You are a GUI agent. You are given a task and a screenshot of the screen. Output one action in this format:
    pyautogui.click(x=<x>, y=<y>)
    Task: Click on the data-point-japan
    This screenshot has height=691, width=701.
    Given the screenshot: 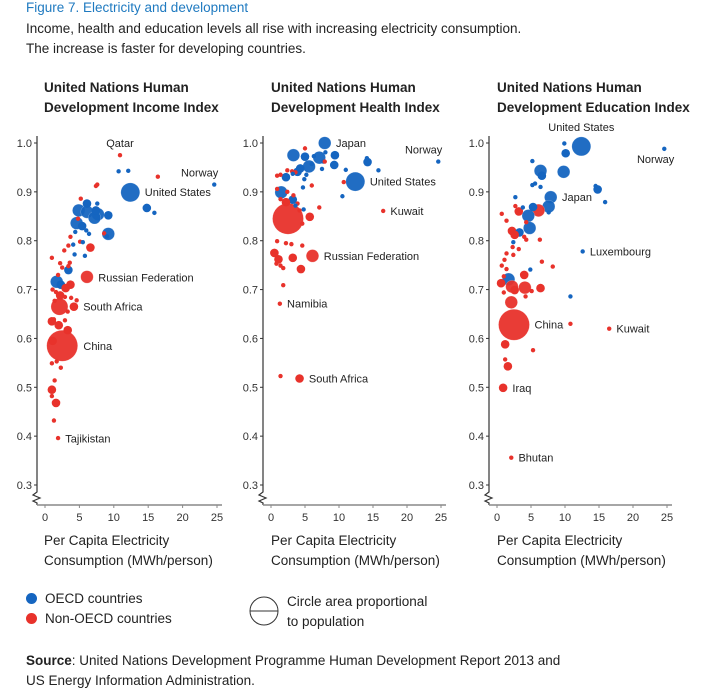 What is the action you would take?
    pyautogui.click(x=325, y=143)
    